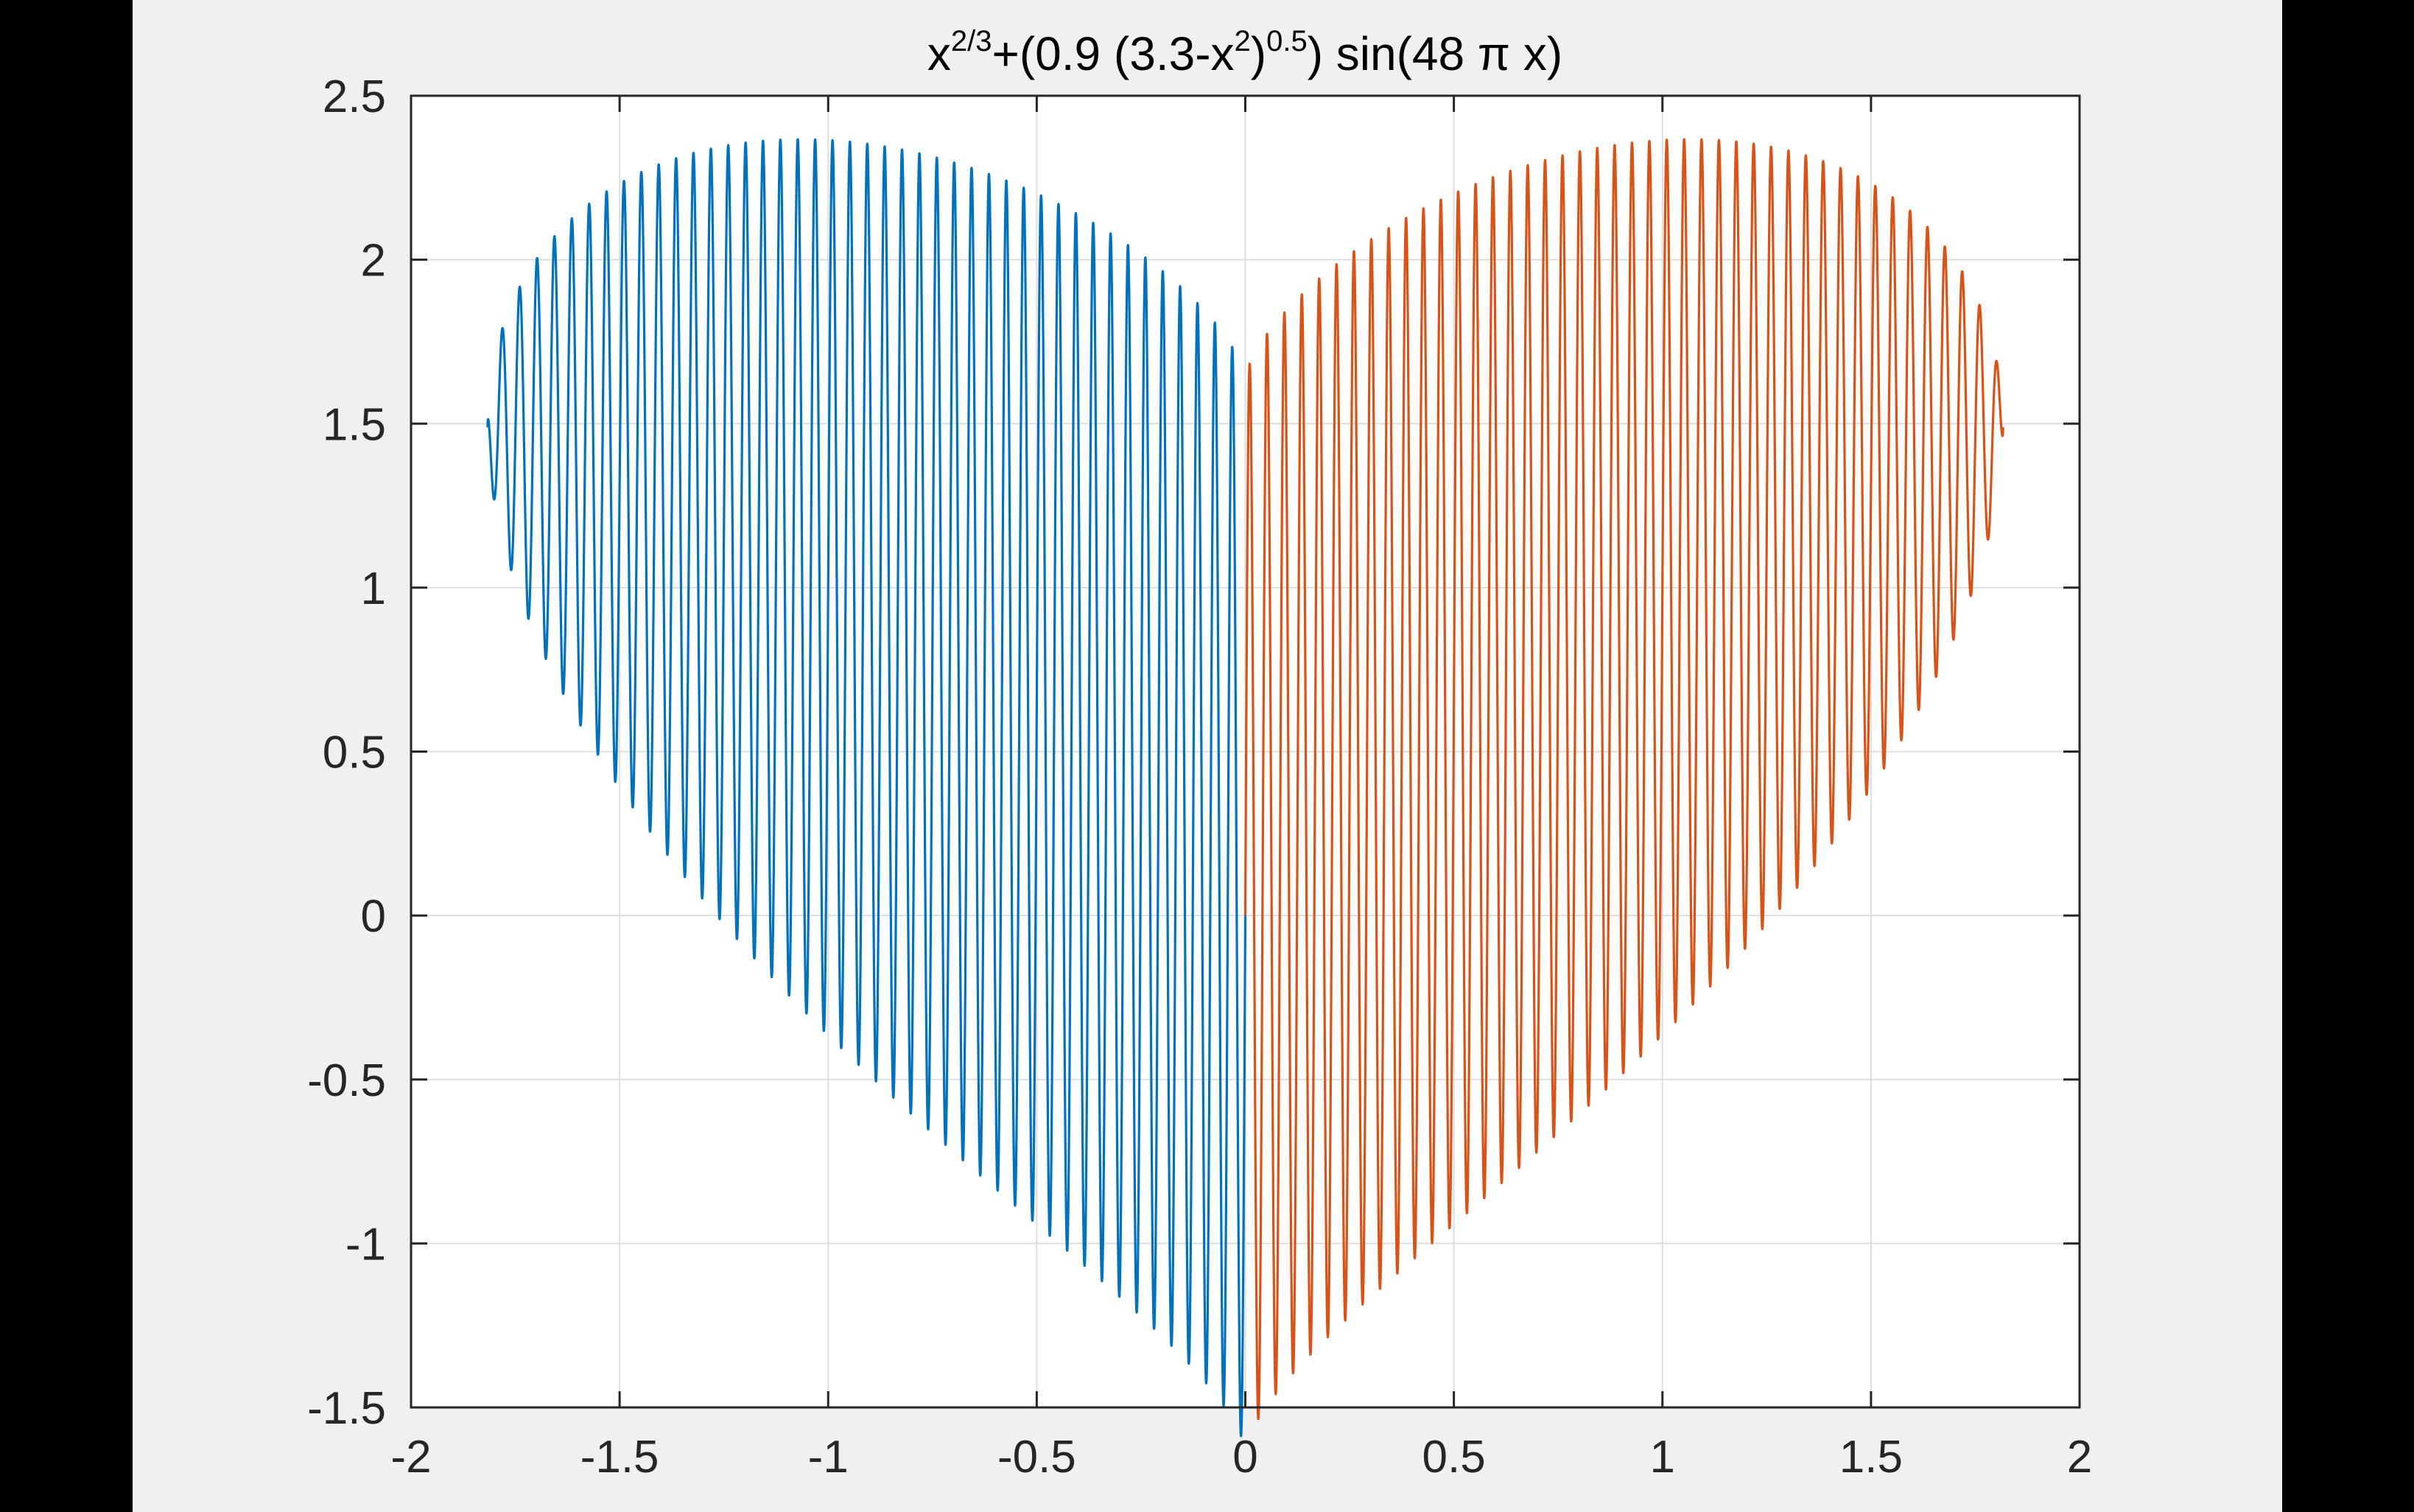 The height and width of the screenshot is (1512, 2414). I want to click on y-tick-label: -1, so click(365, 1244).